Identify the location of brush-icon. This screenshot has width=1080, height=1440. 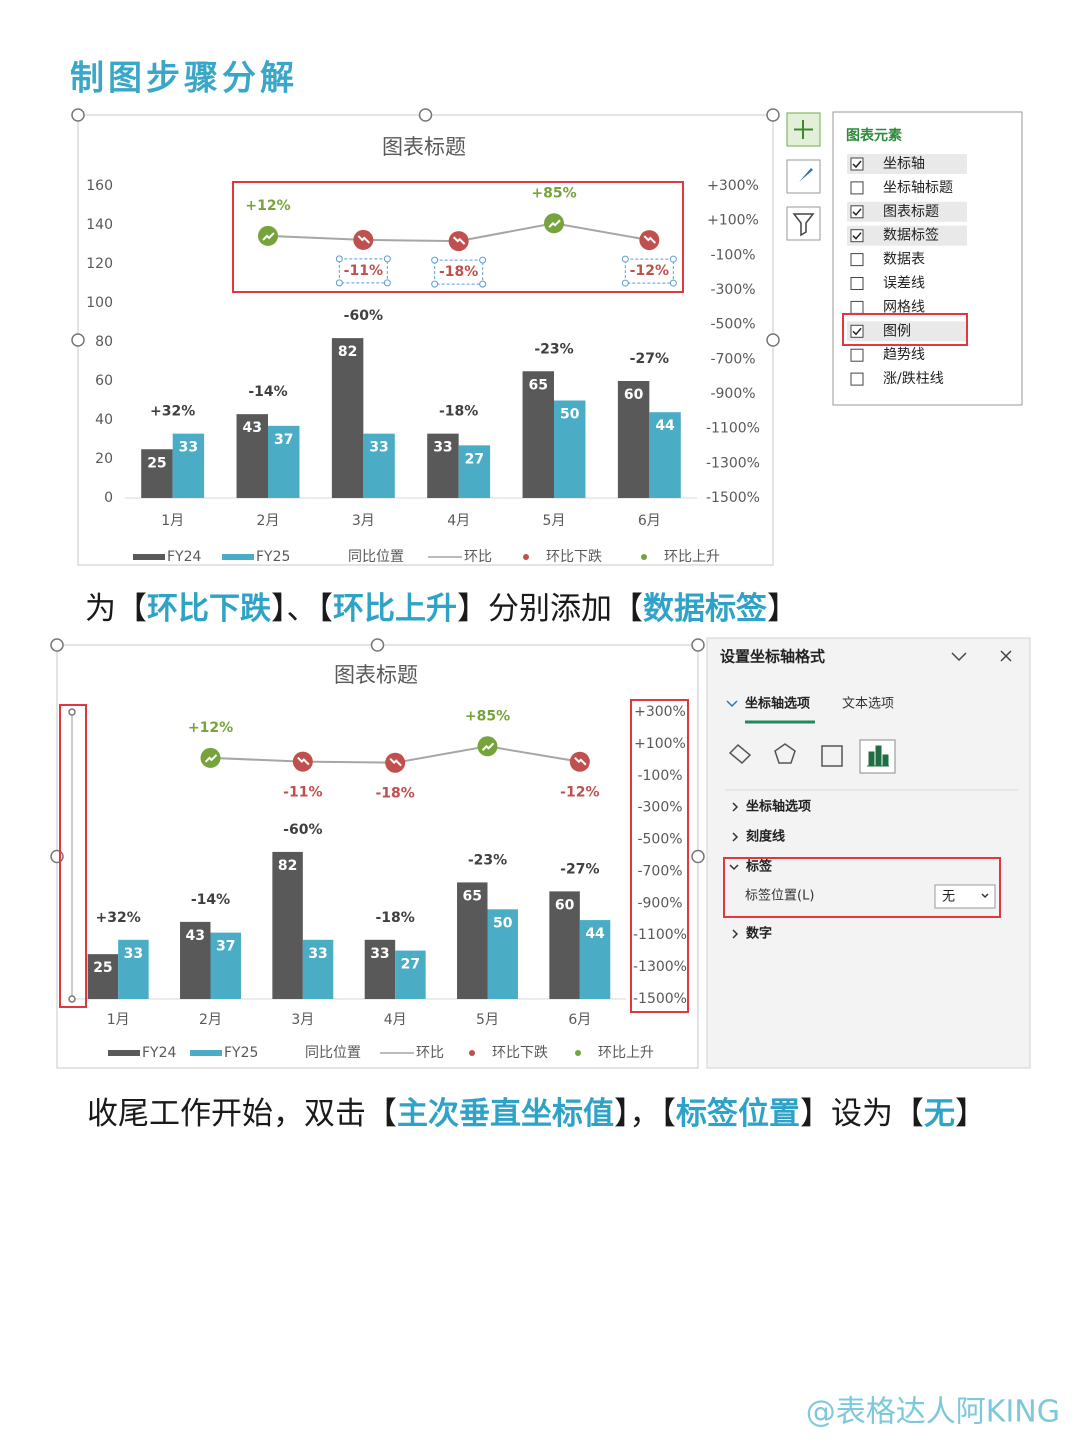
(804, 177).